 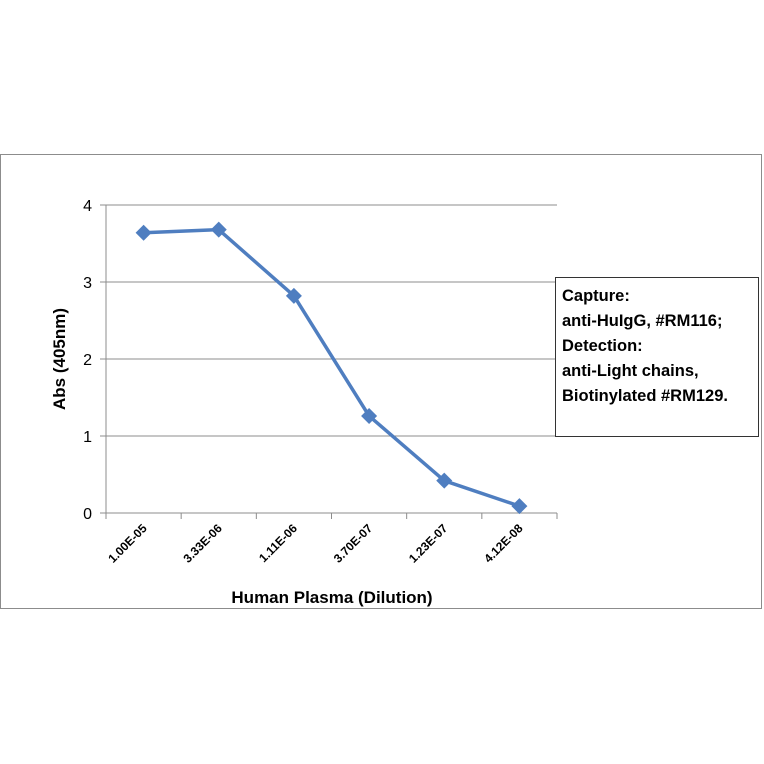 I want to click on annotation-line: anti-Light chains,, so click(x=630, y=371).